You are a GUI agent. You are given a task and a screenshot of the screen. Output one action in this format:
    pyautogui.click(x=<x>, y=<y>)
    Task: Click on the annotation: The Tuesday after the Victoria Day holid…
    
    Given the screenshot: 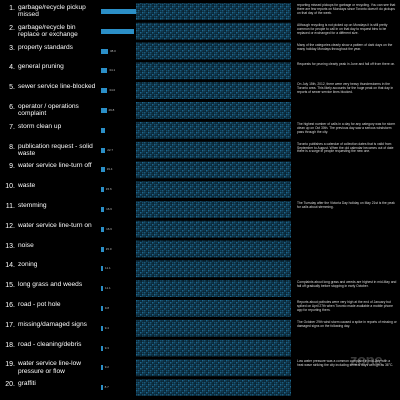 What is the action you would take?
    pyautogui.click(x=346, y=205)
    